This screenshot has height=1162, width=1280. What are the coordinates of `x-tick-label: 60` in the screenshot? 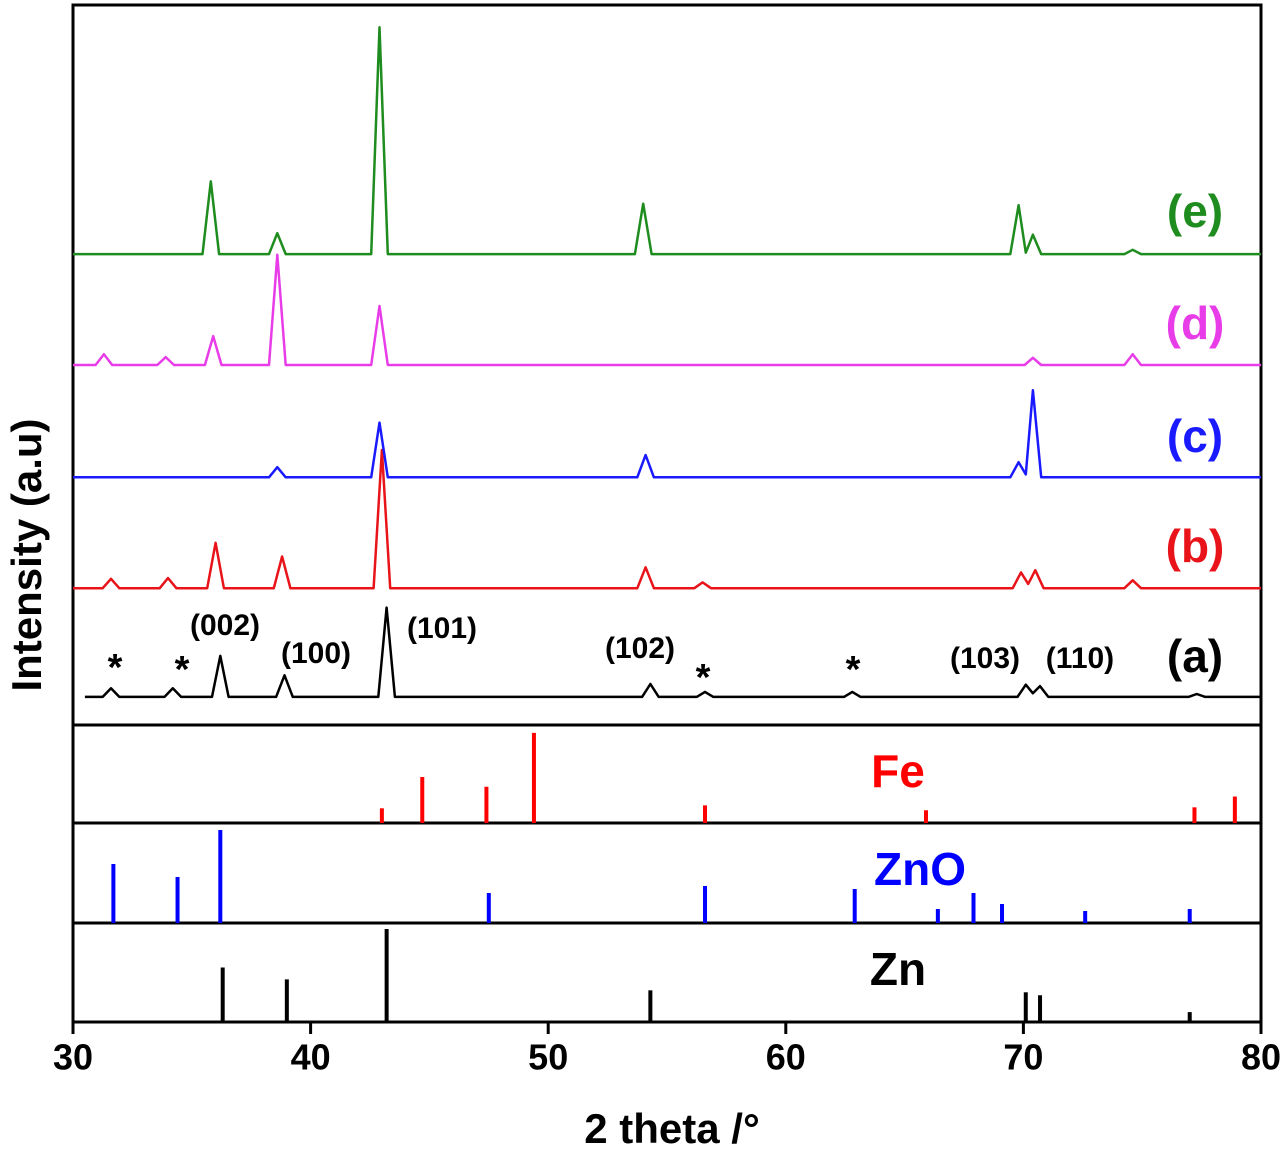 It's located at (786, 1057).